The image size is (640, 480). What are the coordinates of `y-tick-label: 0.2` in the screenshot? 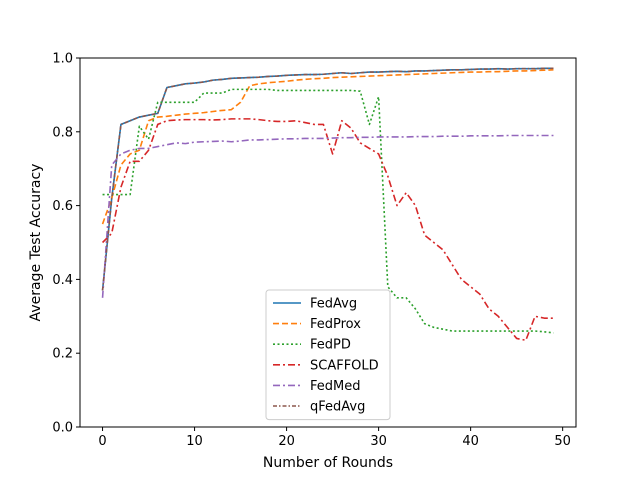 It's located at (62, 354).